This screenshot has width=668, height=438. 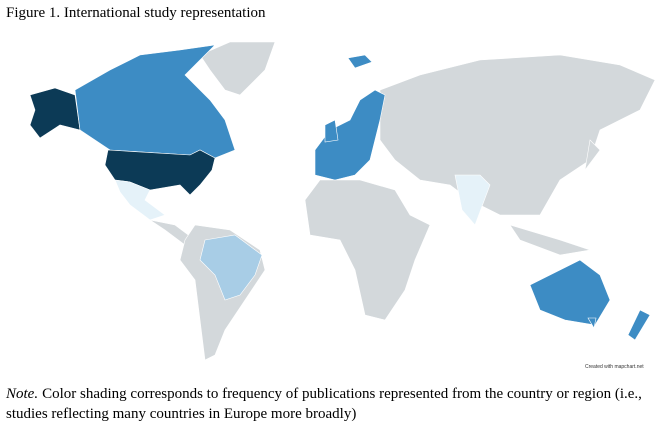 What do you see at coordinates (550, 240) in the screenshot?
I see `southeast-asia` at bounding box center [550, 240].